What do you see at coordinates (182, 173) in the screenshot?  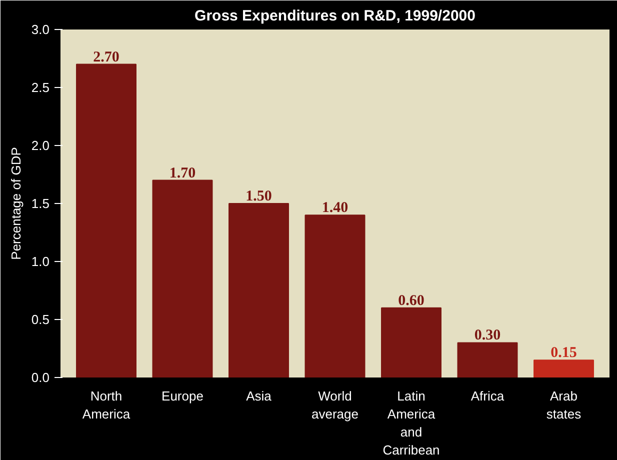 I see `data-label: 1.70` at bounding box center [182, 173].